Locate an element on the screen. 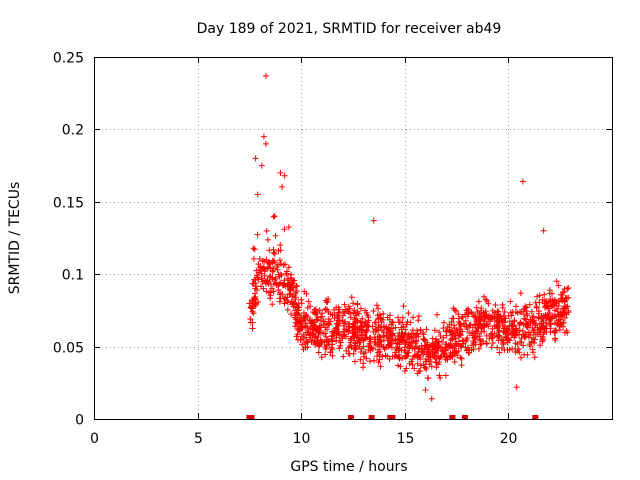  x-tick-label: 15 is located at coordinates (406, 439).